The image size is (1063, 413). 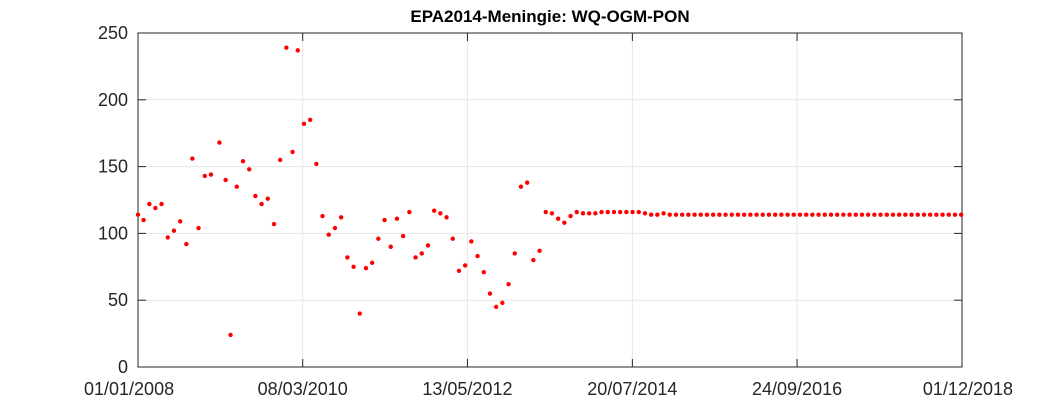 What do you see at coordinates (118, 300) in the screenshot?
I see `y-tick-label: 50` at bounding box center [118, 300].